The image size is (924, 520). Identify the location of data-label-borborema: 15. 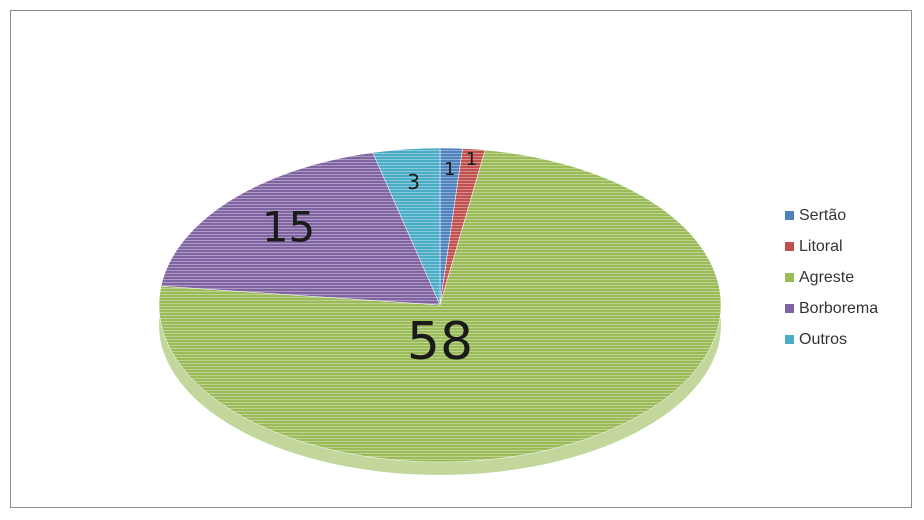
(288, 227).